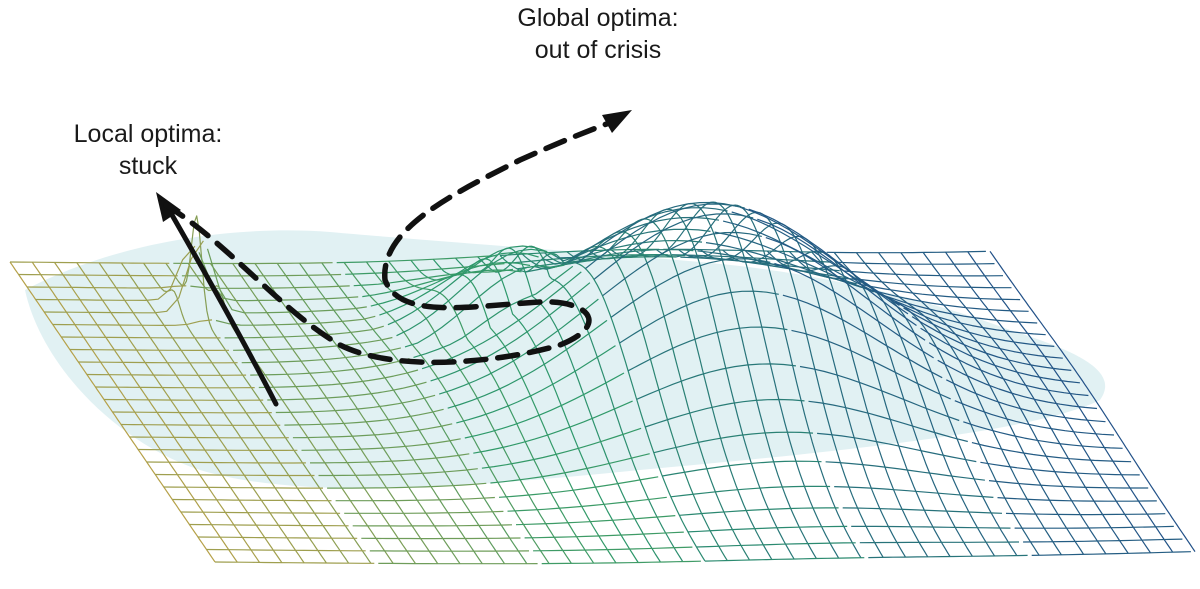  What do you see at coordinates (148, 166) in the screenshot?
I see `local-optima-subtitle: stuck` at bounding box center [148, 166].